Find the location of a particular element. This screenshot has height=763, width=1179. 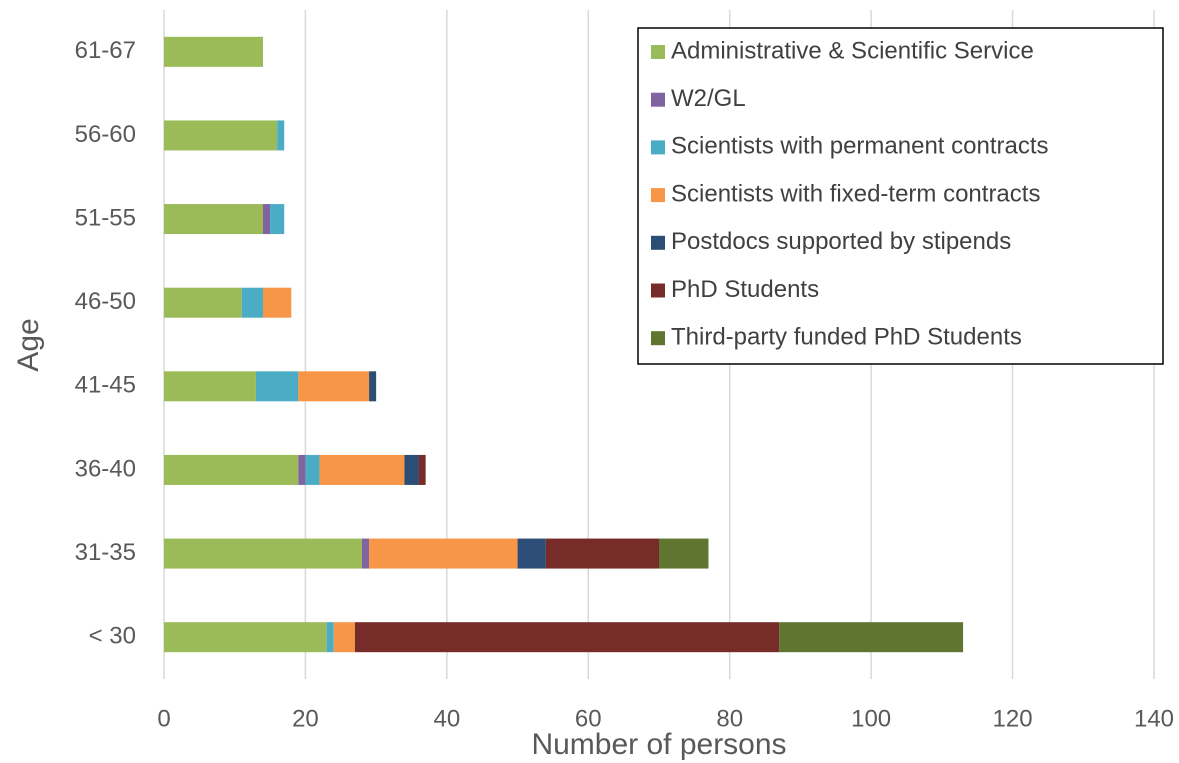

y-tick-label: 31-35 is located at coordinates (105, 552).